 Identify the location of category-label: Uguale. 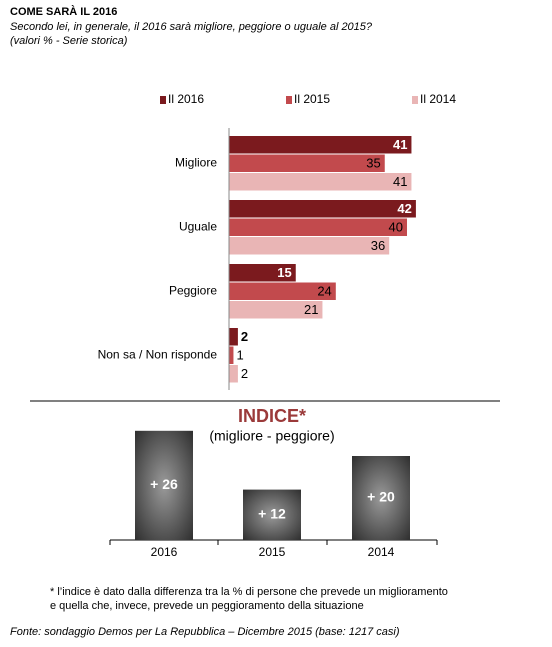
(198, 226).